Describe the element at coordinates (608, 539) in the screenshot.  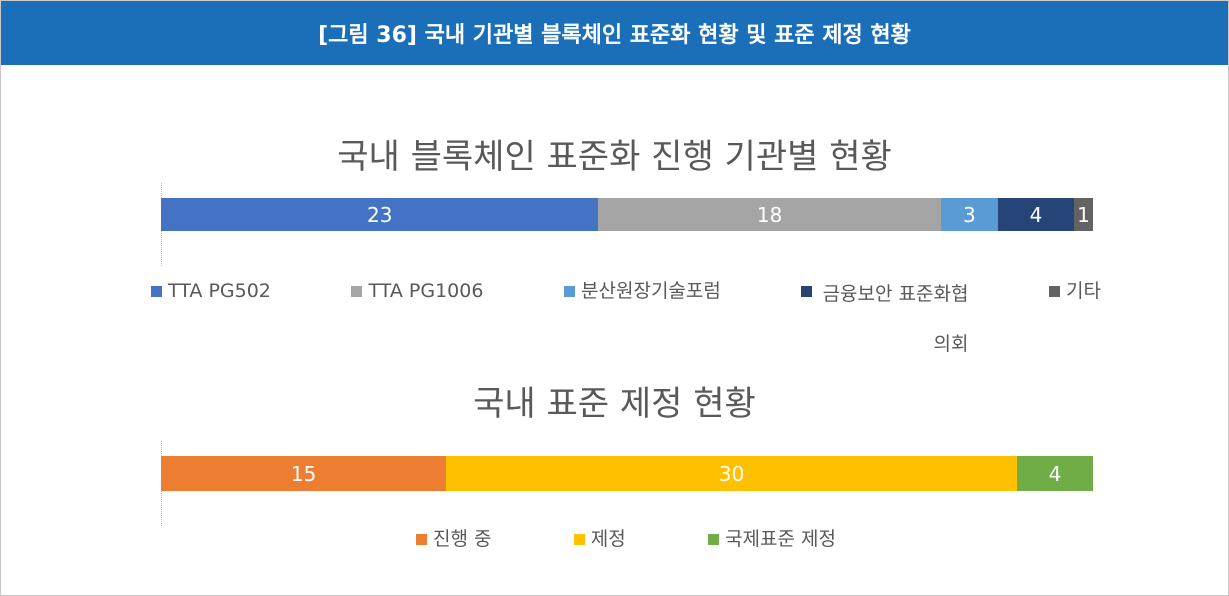
I see `legend-label: 제정` at that location.